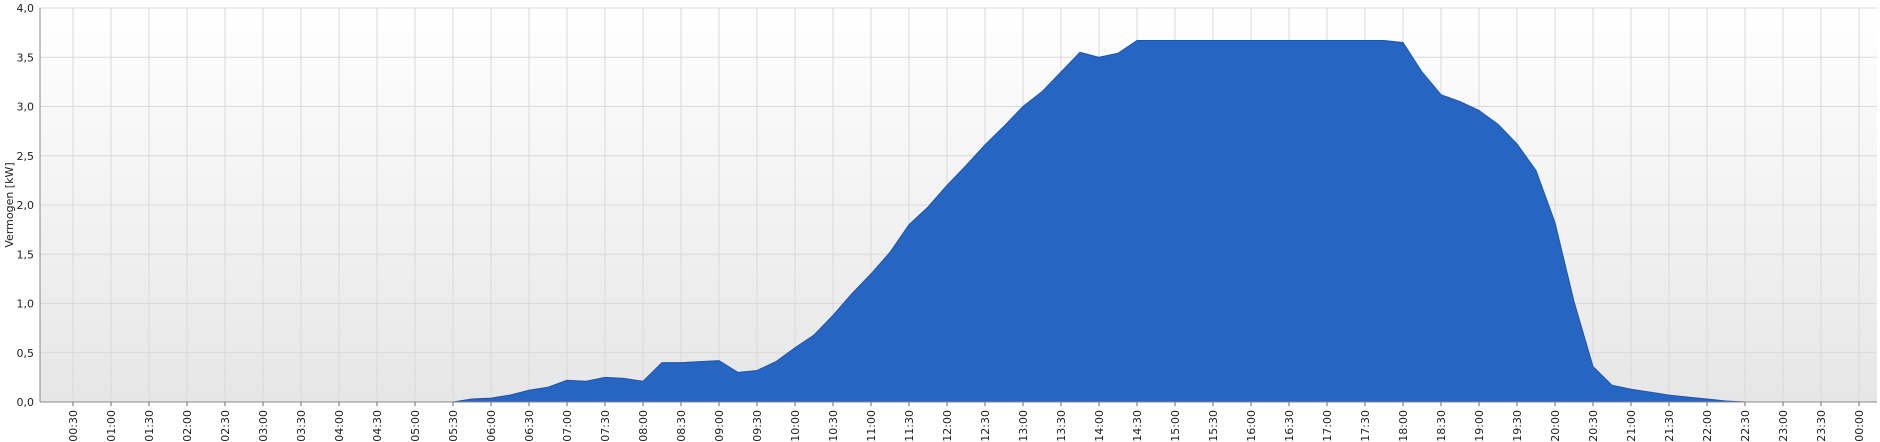  What do you see at coordinates (1213, 426) in the screenshot?
I see `x-tick-label: 15:30` at bounding box center [1213, 426].